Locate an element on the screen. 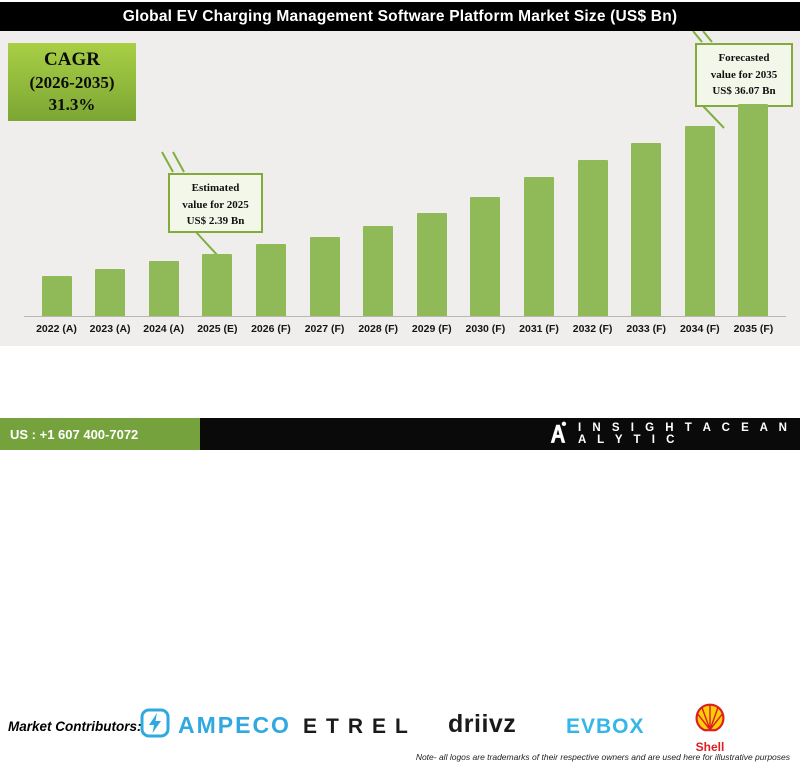 This screenshot has height=762, width=800. x-axis-label: 2035 (F) is located at coordinates (753, 329).